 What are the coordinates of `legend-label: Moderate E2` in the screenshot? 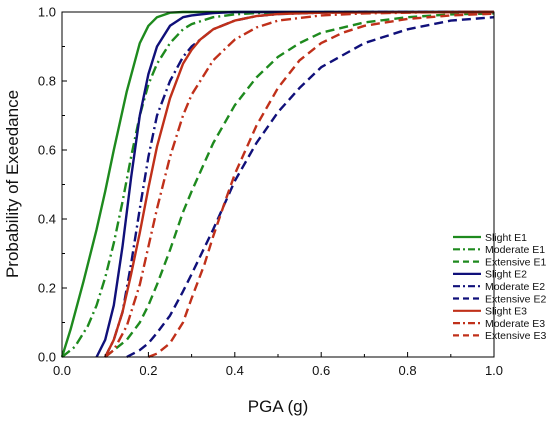 It's located at (515, 287).